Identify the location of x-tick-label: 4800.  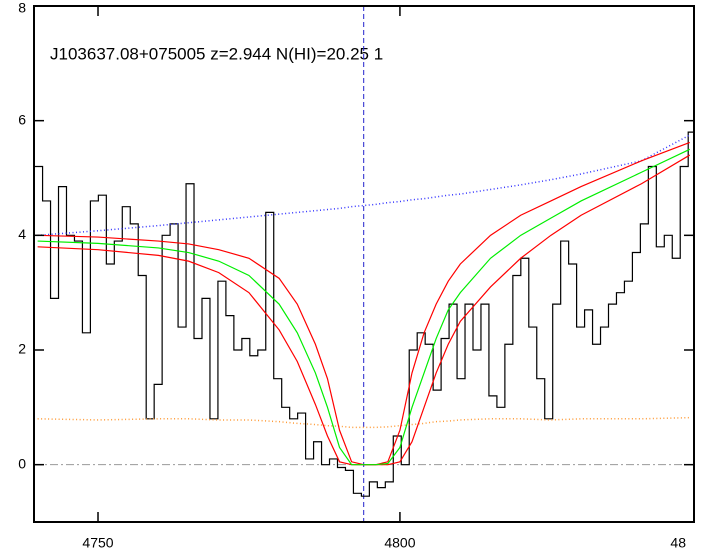
(399, 543).